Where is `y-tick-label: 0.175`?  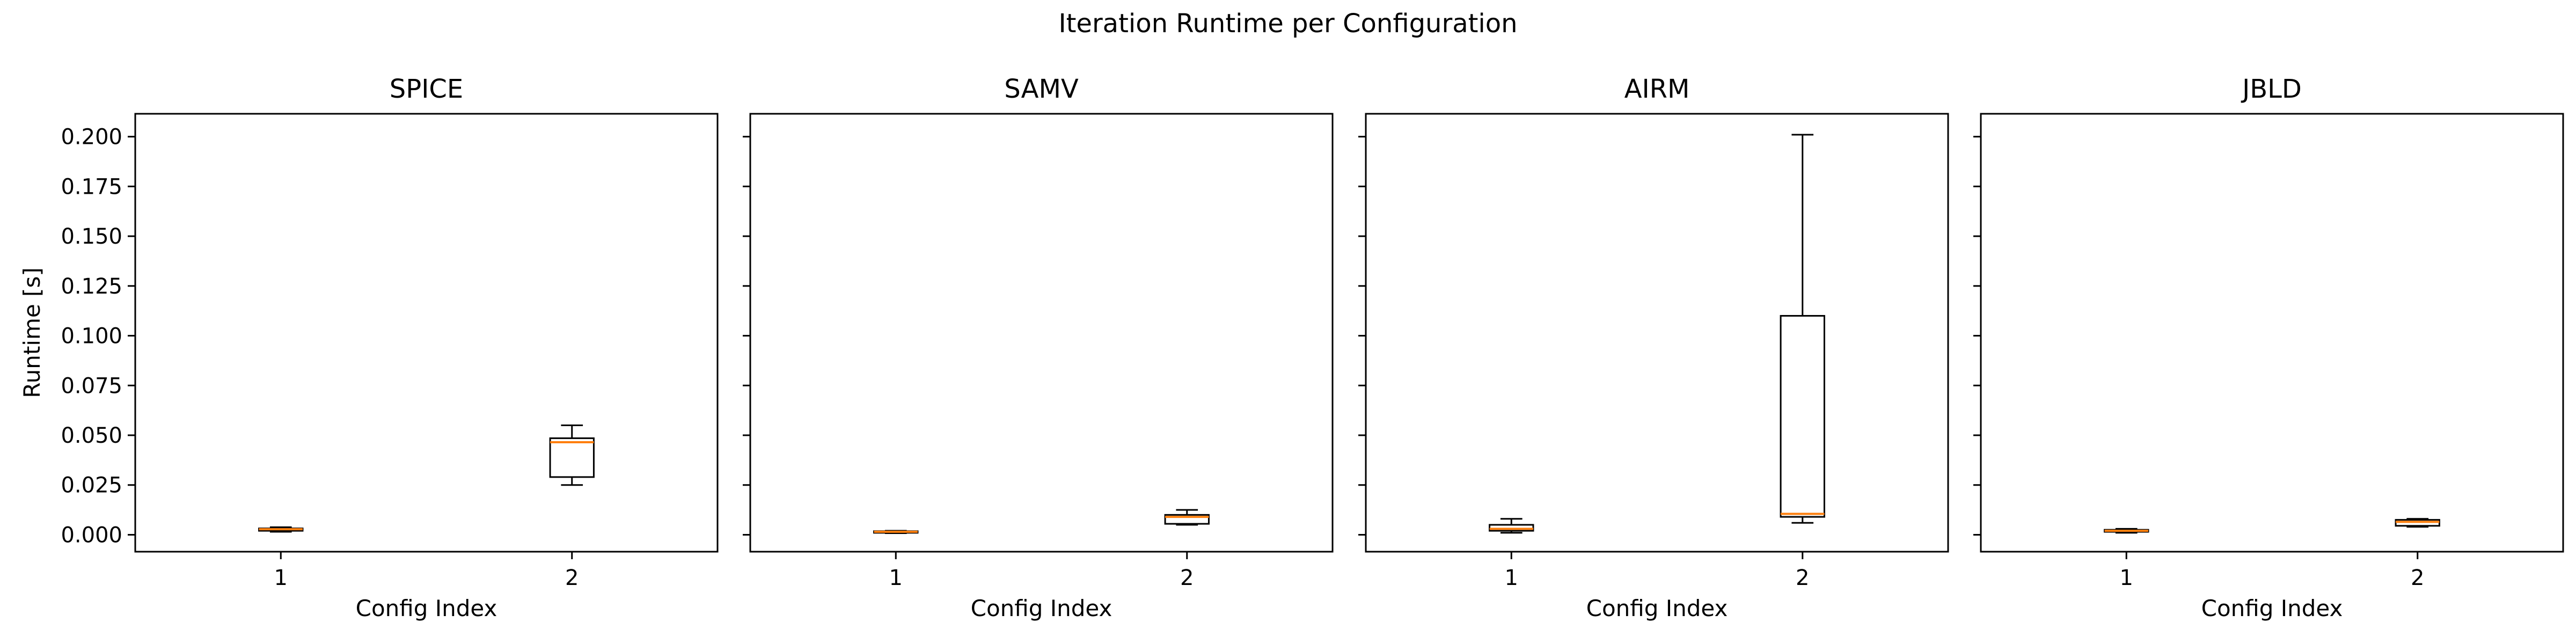
y-tick-label: 0.175 is located at coordinates (91, 186).